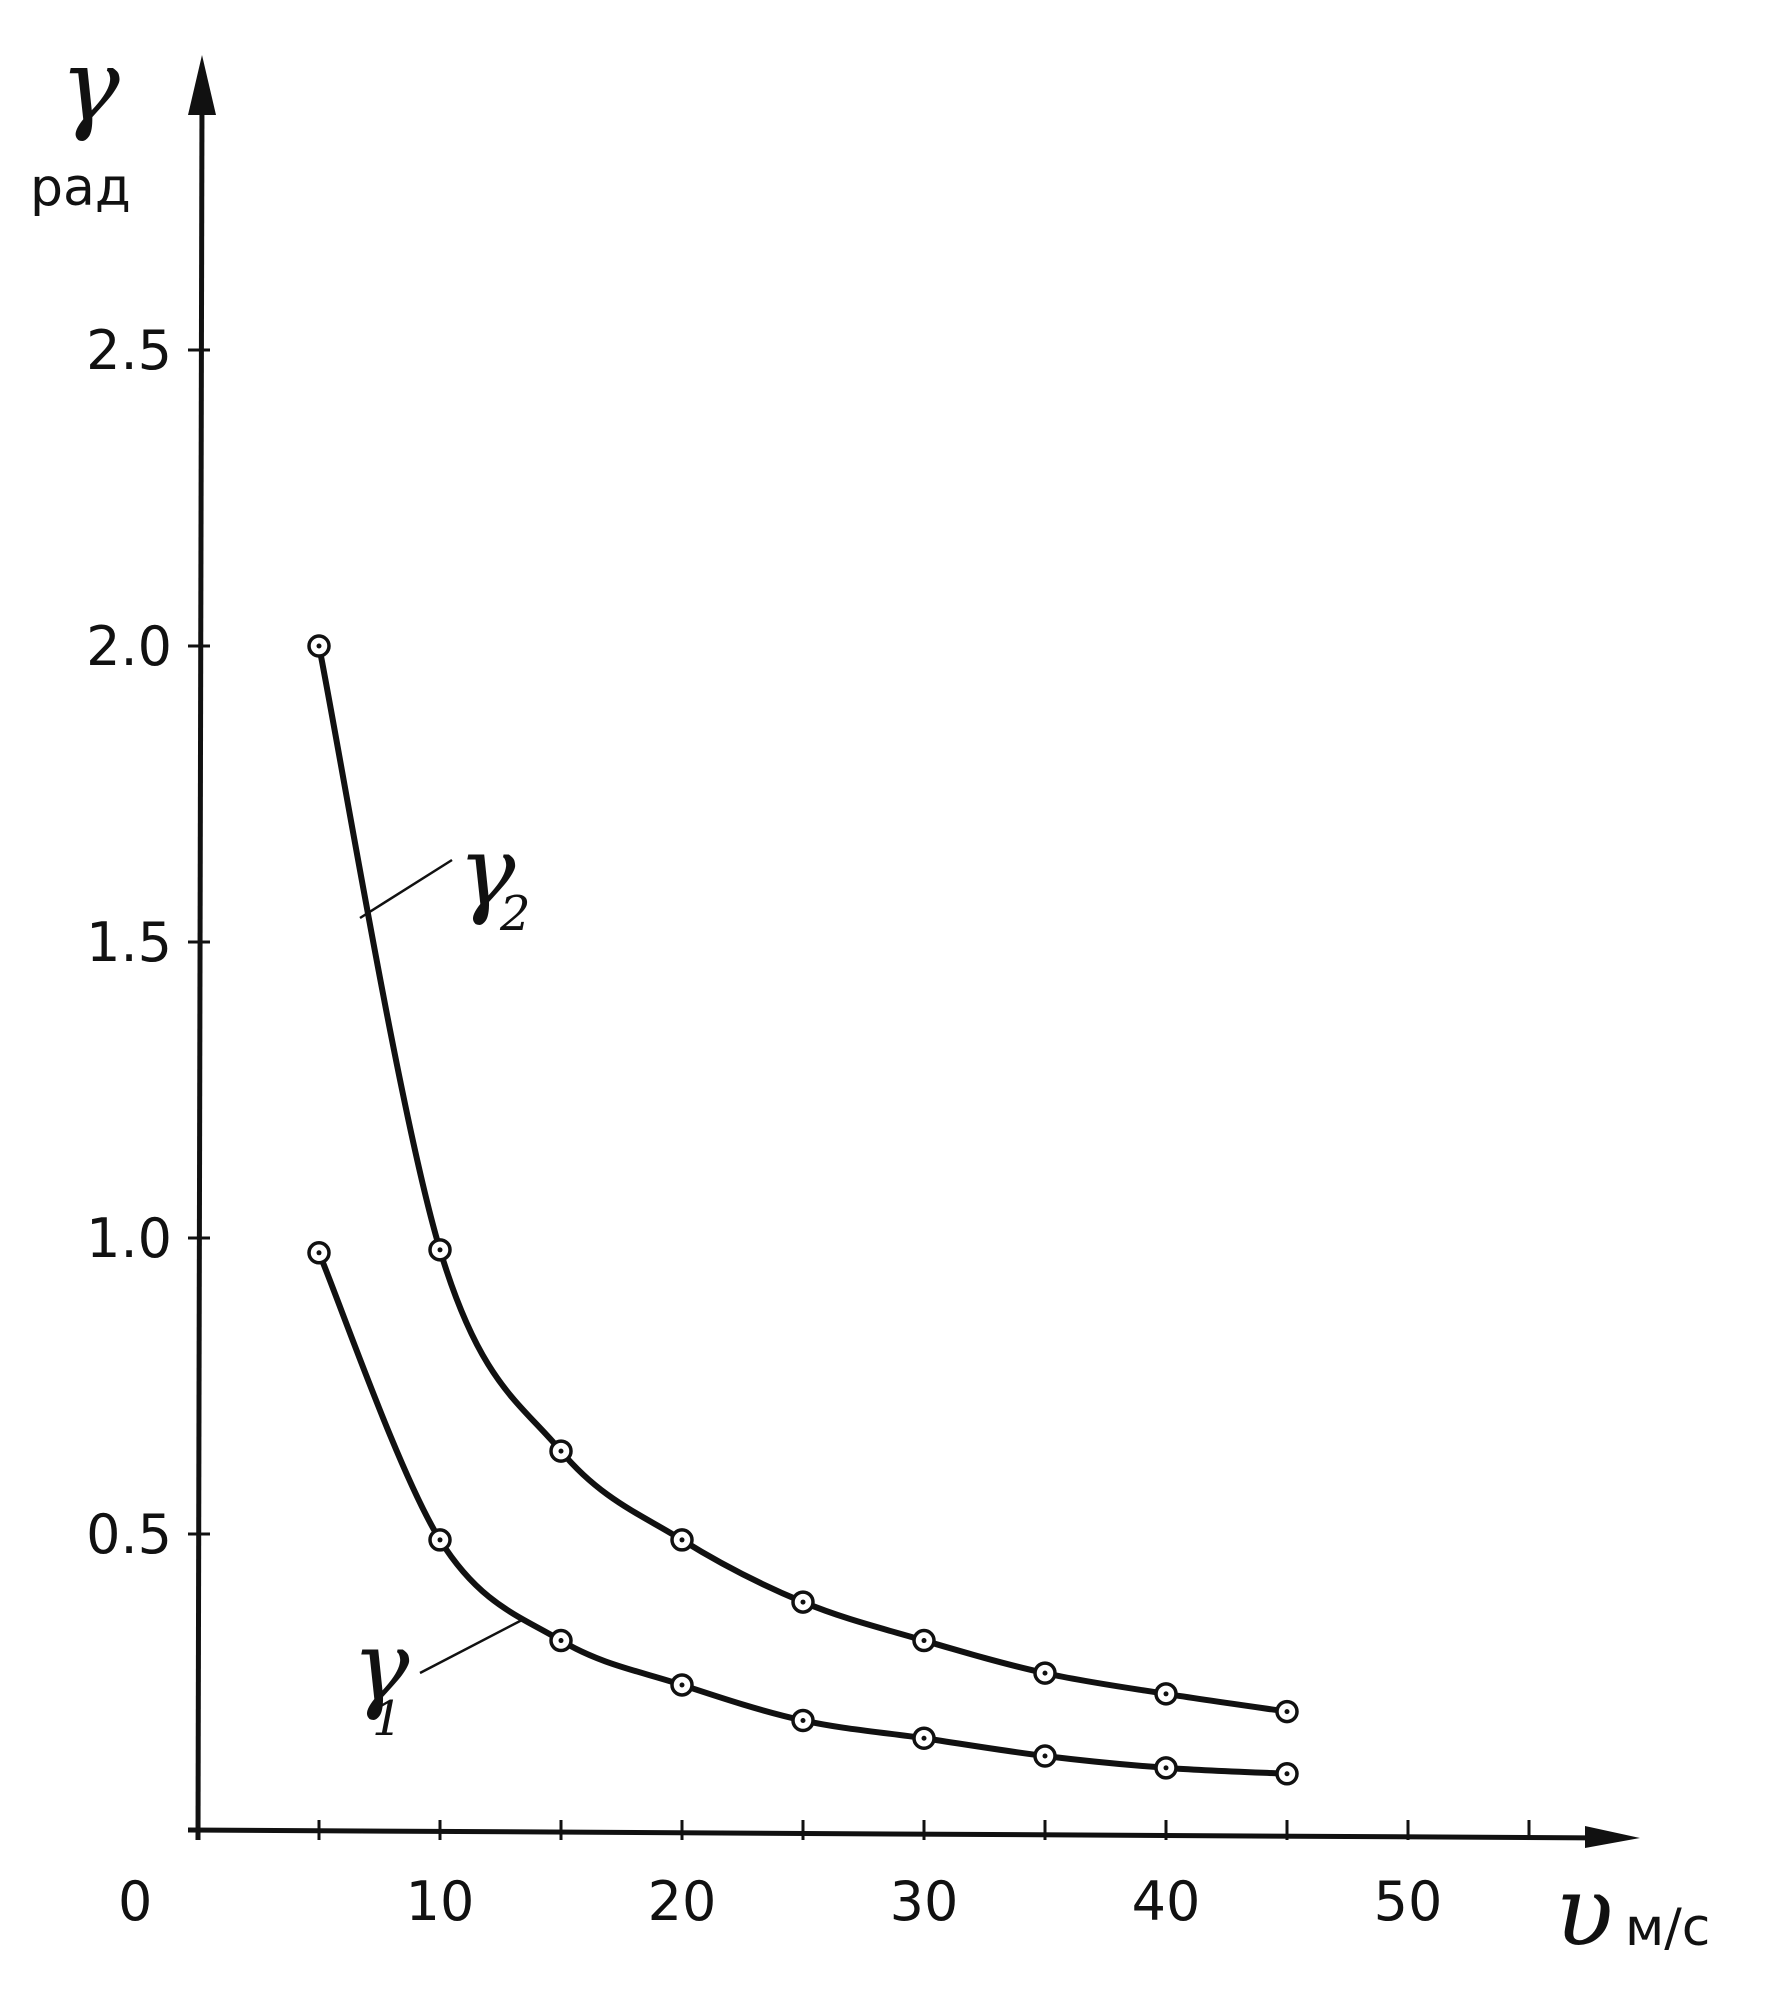 The height and width of the screenshot is (1997, 1773). What do you see at coordinates (1667, 1928) in the screenshot?
I see `x-axis-unit: м/с` at bounding box center [1667, 1928].